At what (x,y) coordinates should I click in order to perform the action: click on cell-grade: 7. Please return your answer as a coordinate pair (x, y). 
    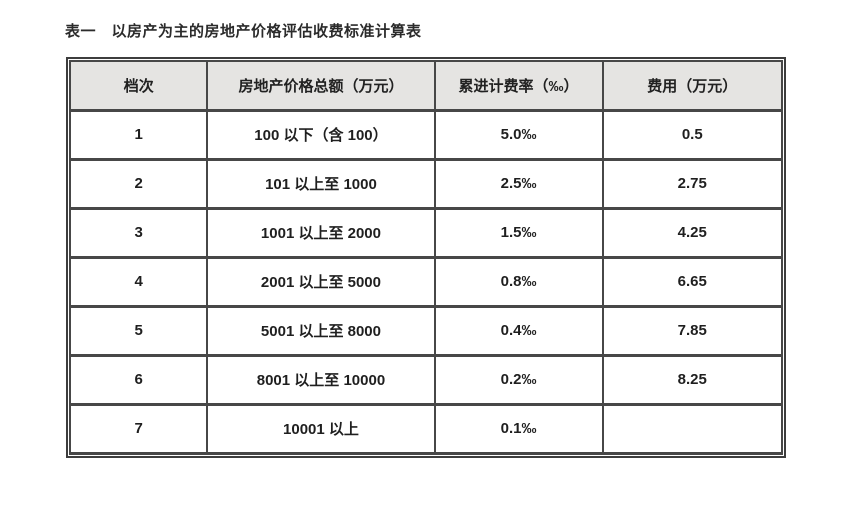
    Looking at the image, I should click on (138, 429).